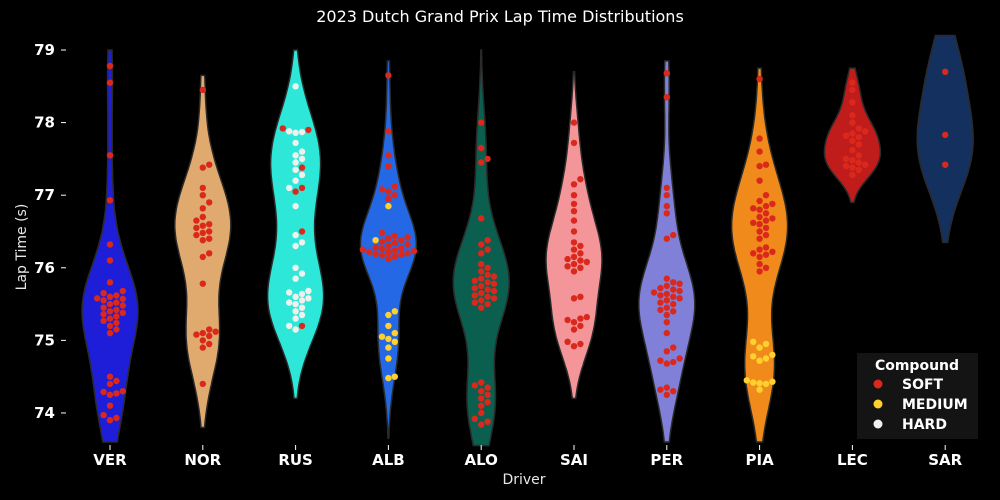  What do you see at coordinates (666, 460) in the screenshot?
I see `x-tick-label: PER` at bounding box center [666, 460].